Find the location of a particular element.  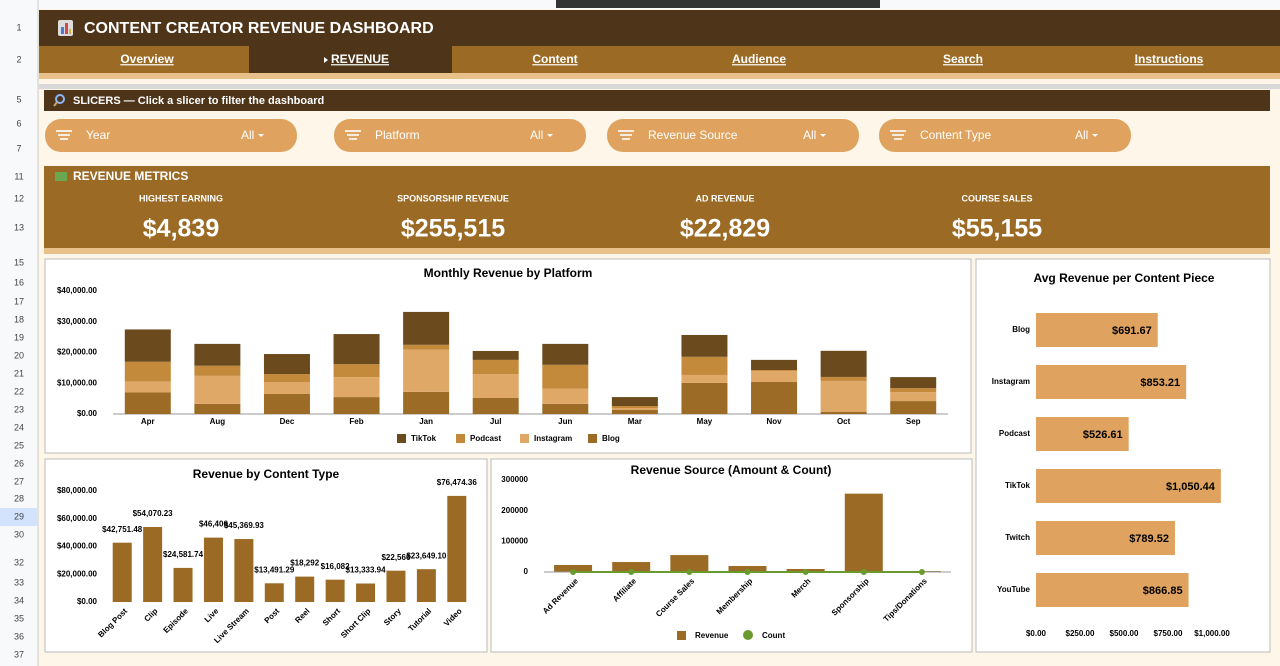

nav-tab: Audience is located at coordinates (759, 59).